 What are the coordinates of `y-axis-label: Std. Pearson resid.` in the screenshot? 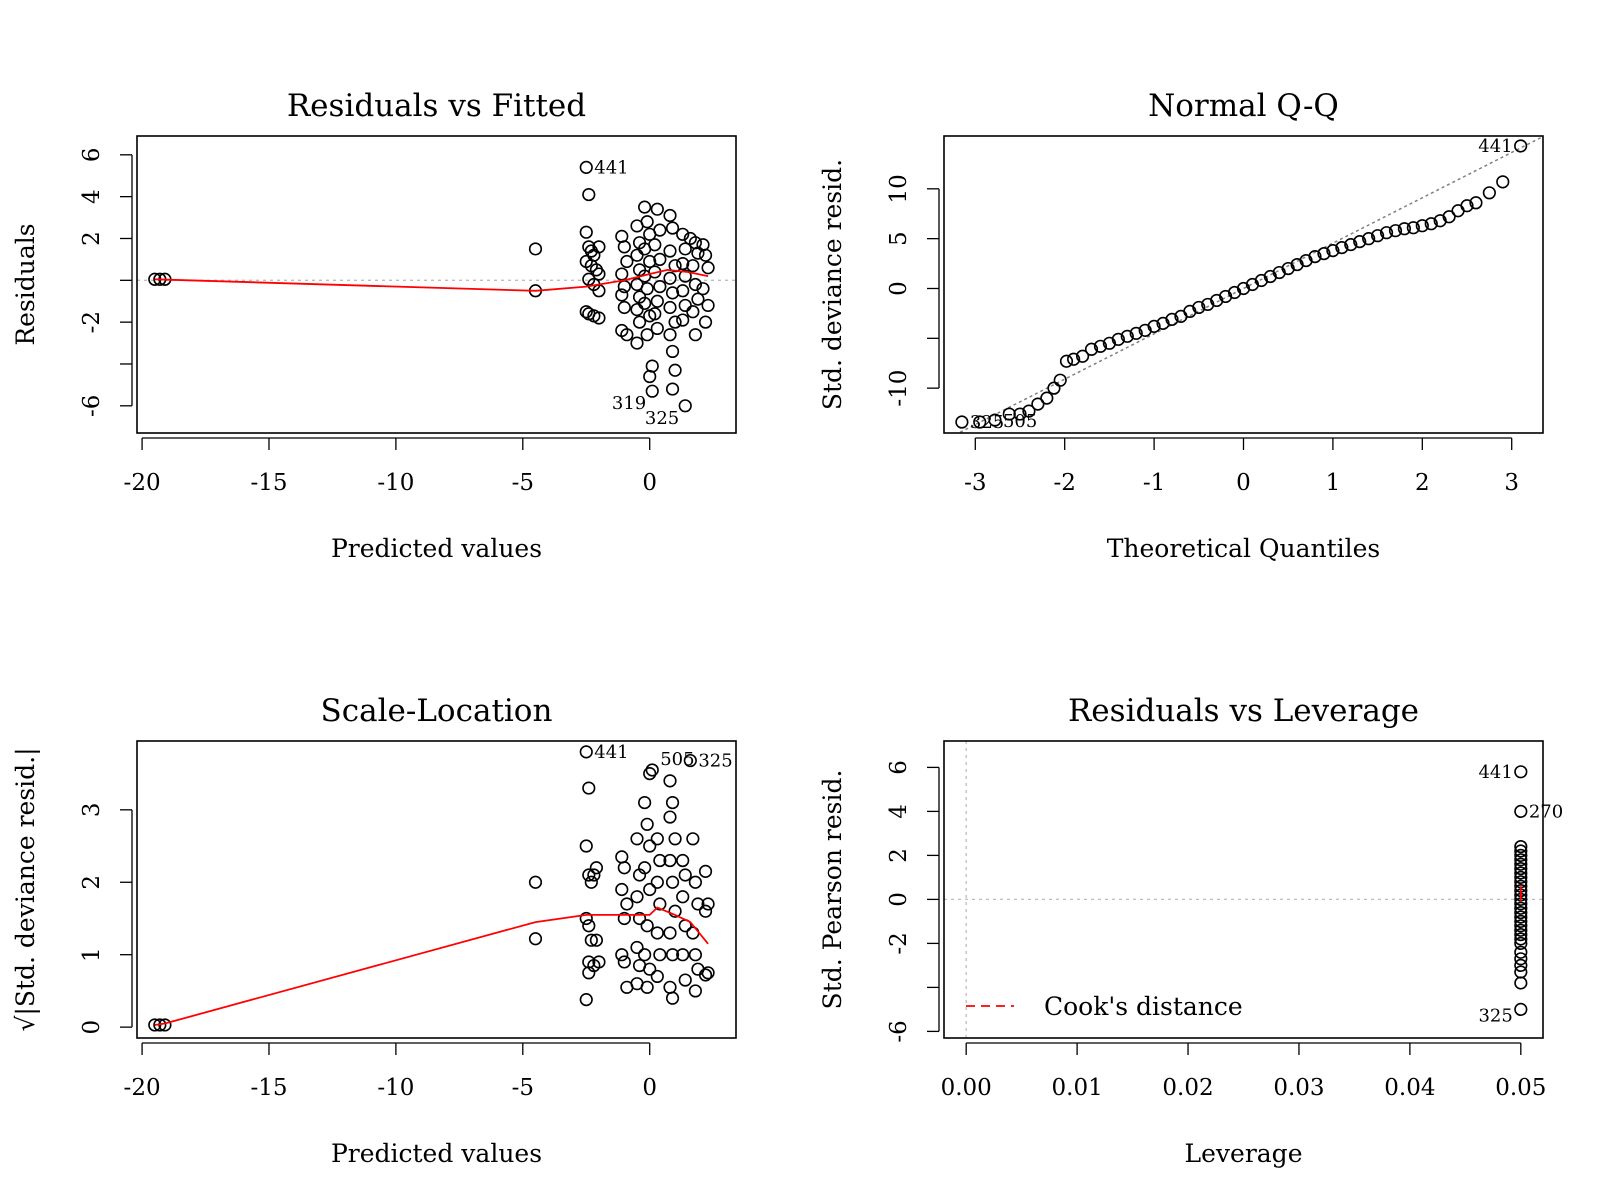 It's located at (832, 890).